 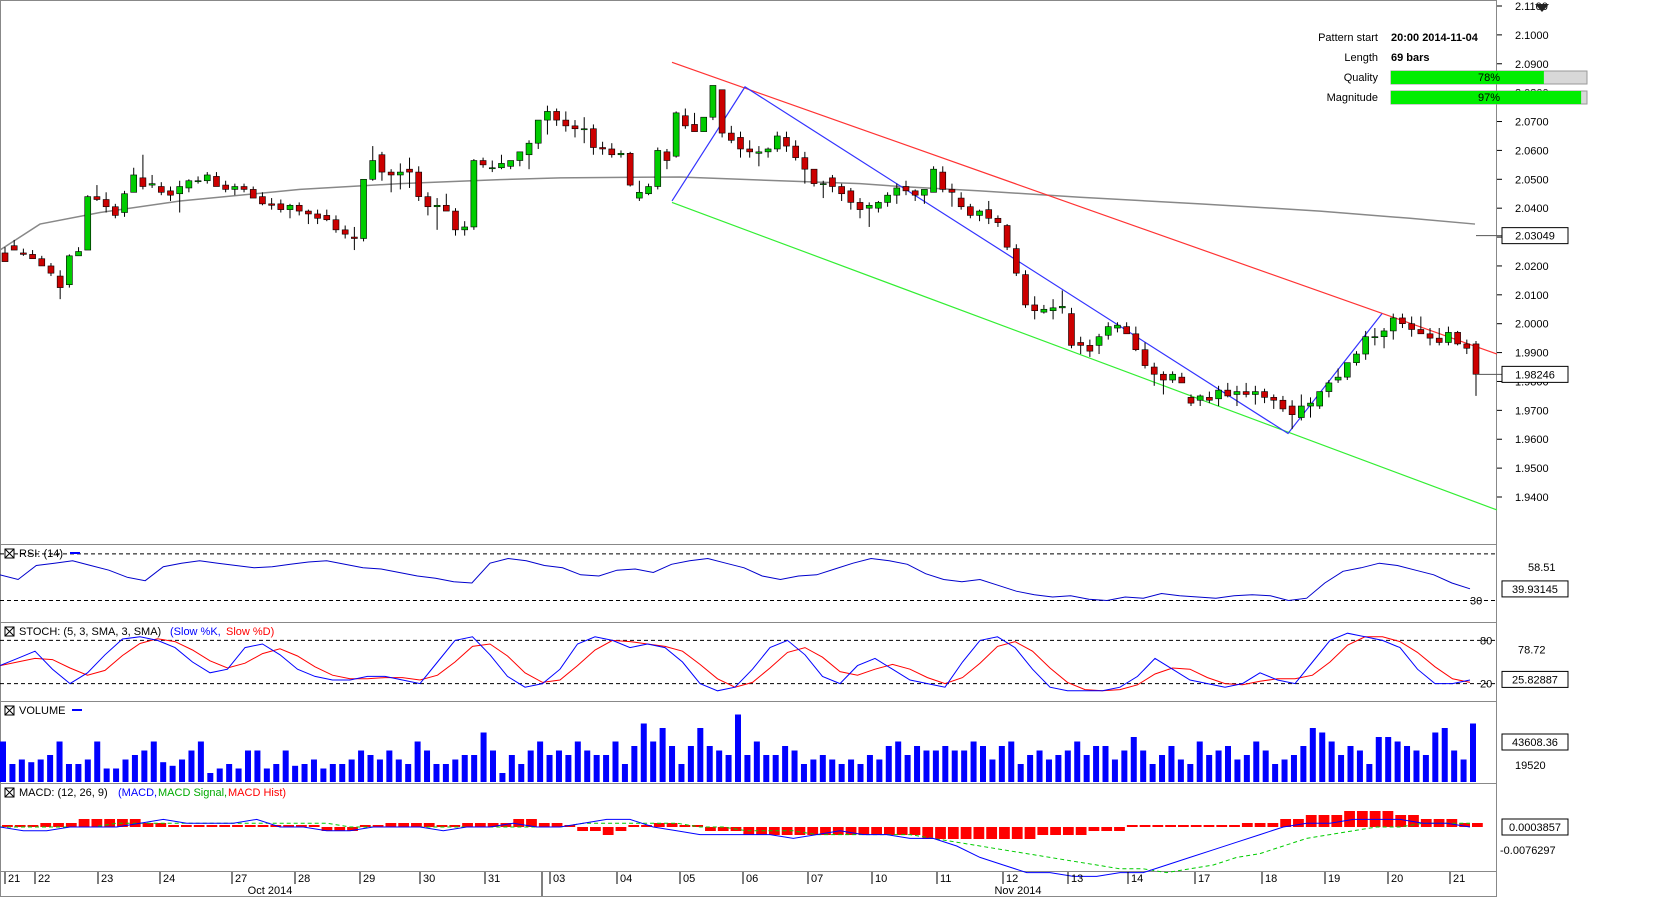 I want to click on moving-average-line: 2.03049, so click(x=784, y=213).